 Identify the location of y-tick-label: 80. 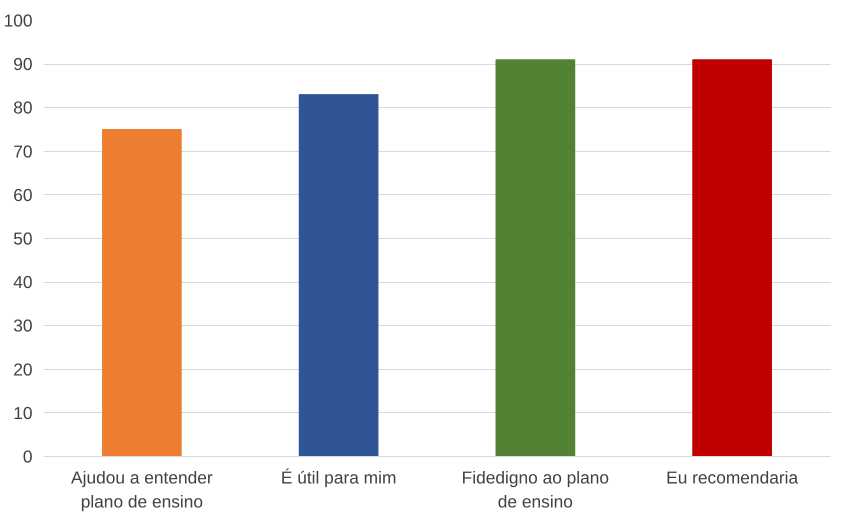
(23, 108).